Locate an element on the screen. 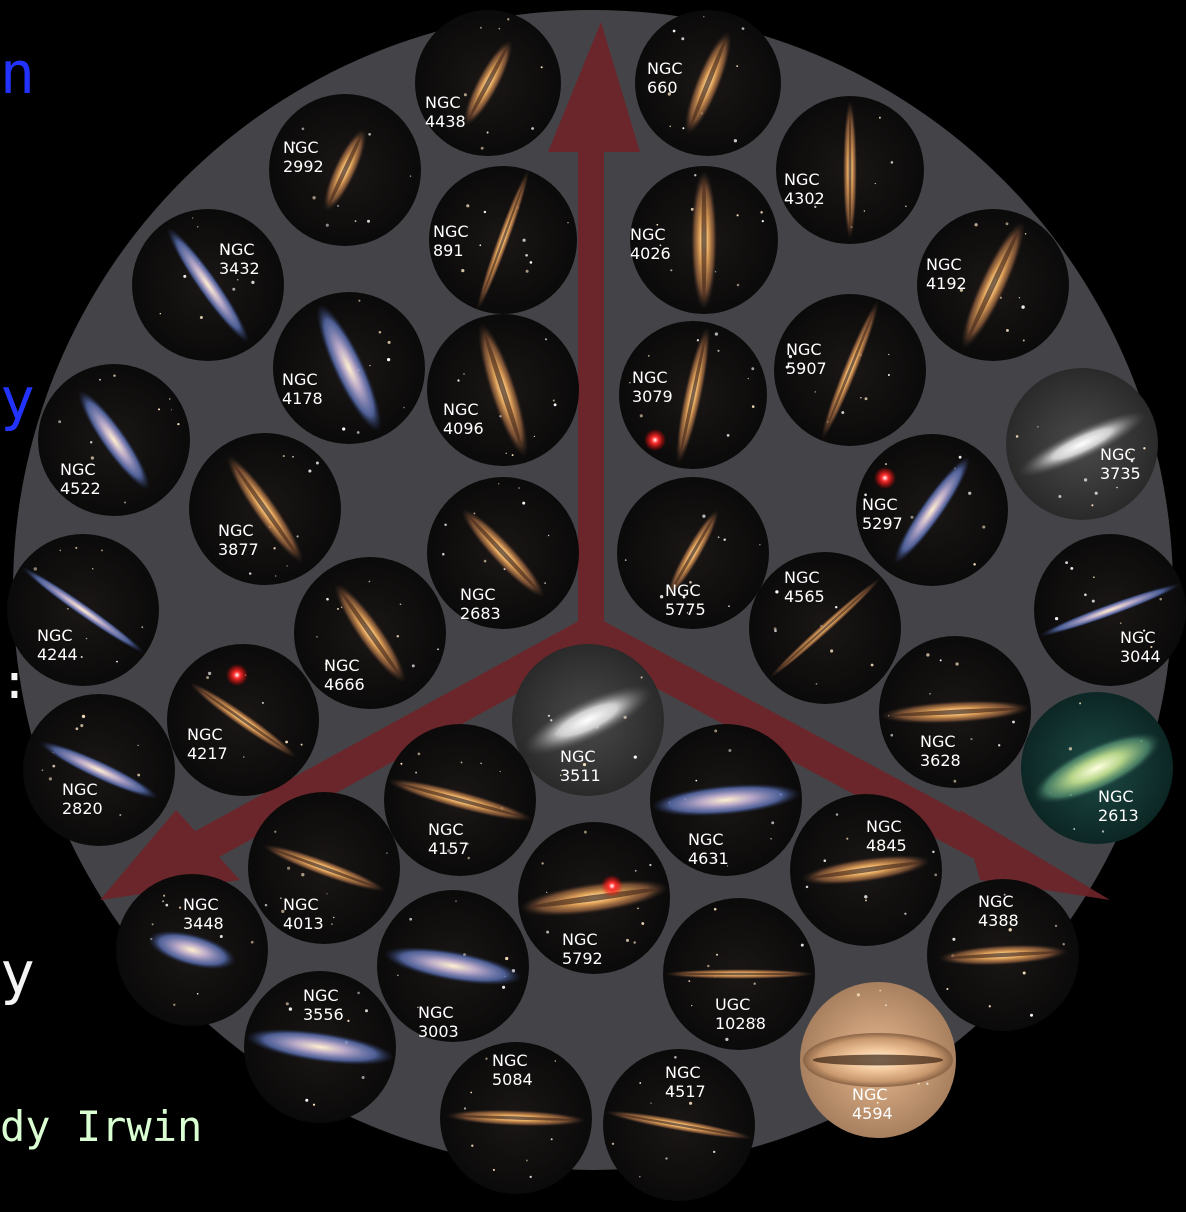  galaxy-label: NGC 4013 is located at coordinates (303, 914).